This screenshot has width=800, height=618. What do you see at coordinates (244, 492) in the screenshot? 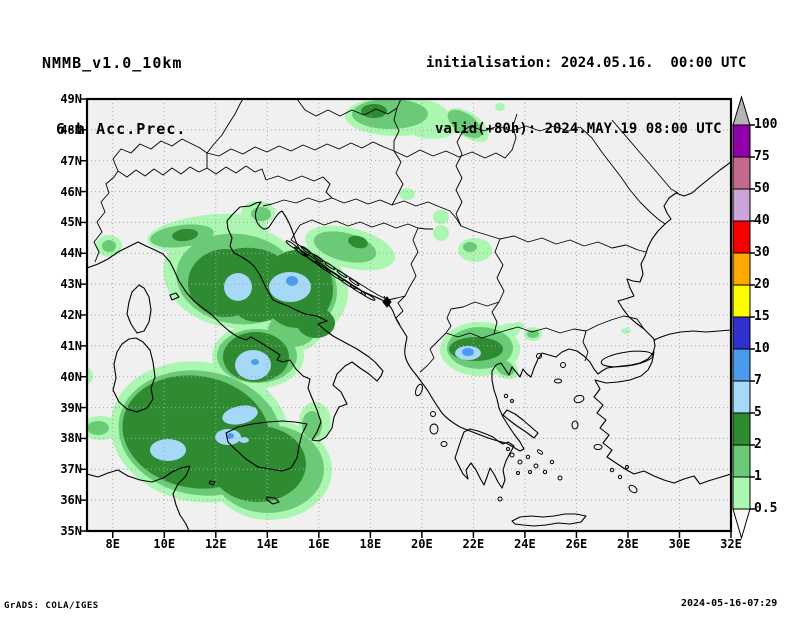
I see `malta-island` at bounding box center [244, 492].